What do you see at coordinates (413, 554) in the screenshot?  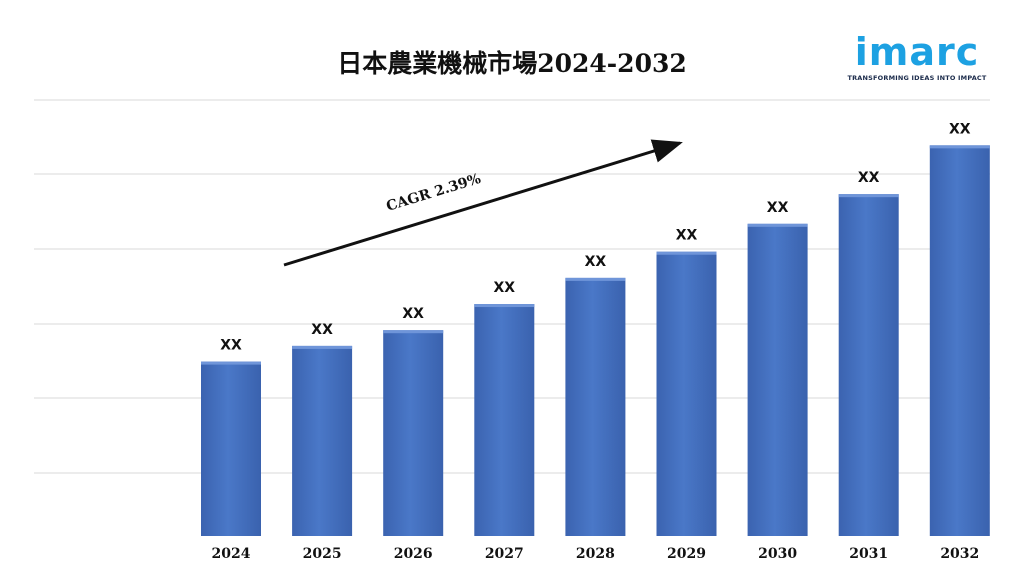 I see `x-tick-label: 2026` at bounding box center [413, 554].